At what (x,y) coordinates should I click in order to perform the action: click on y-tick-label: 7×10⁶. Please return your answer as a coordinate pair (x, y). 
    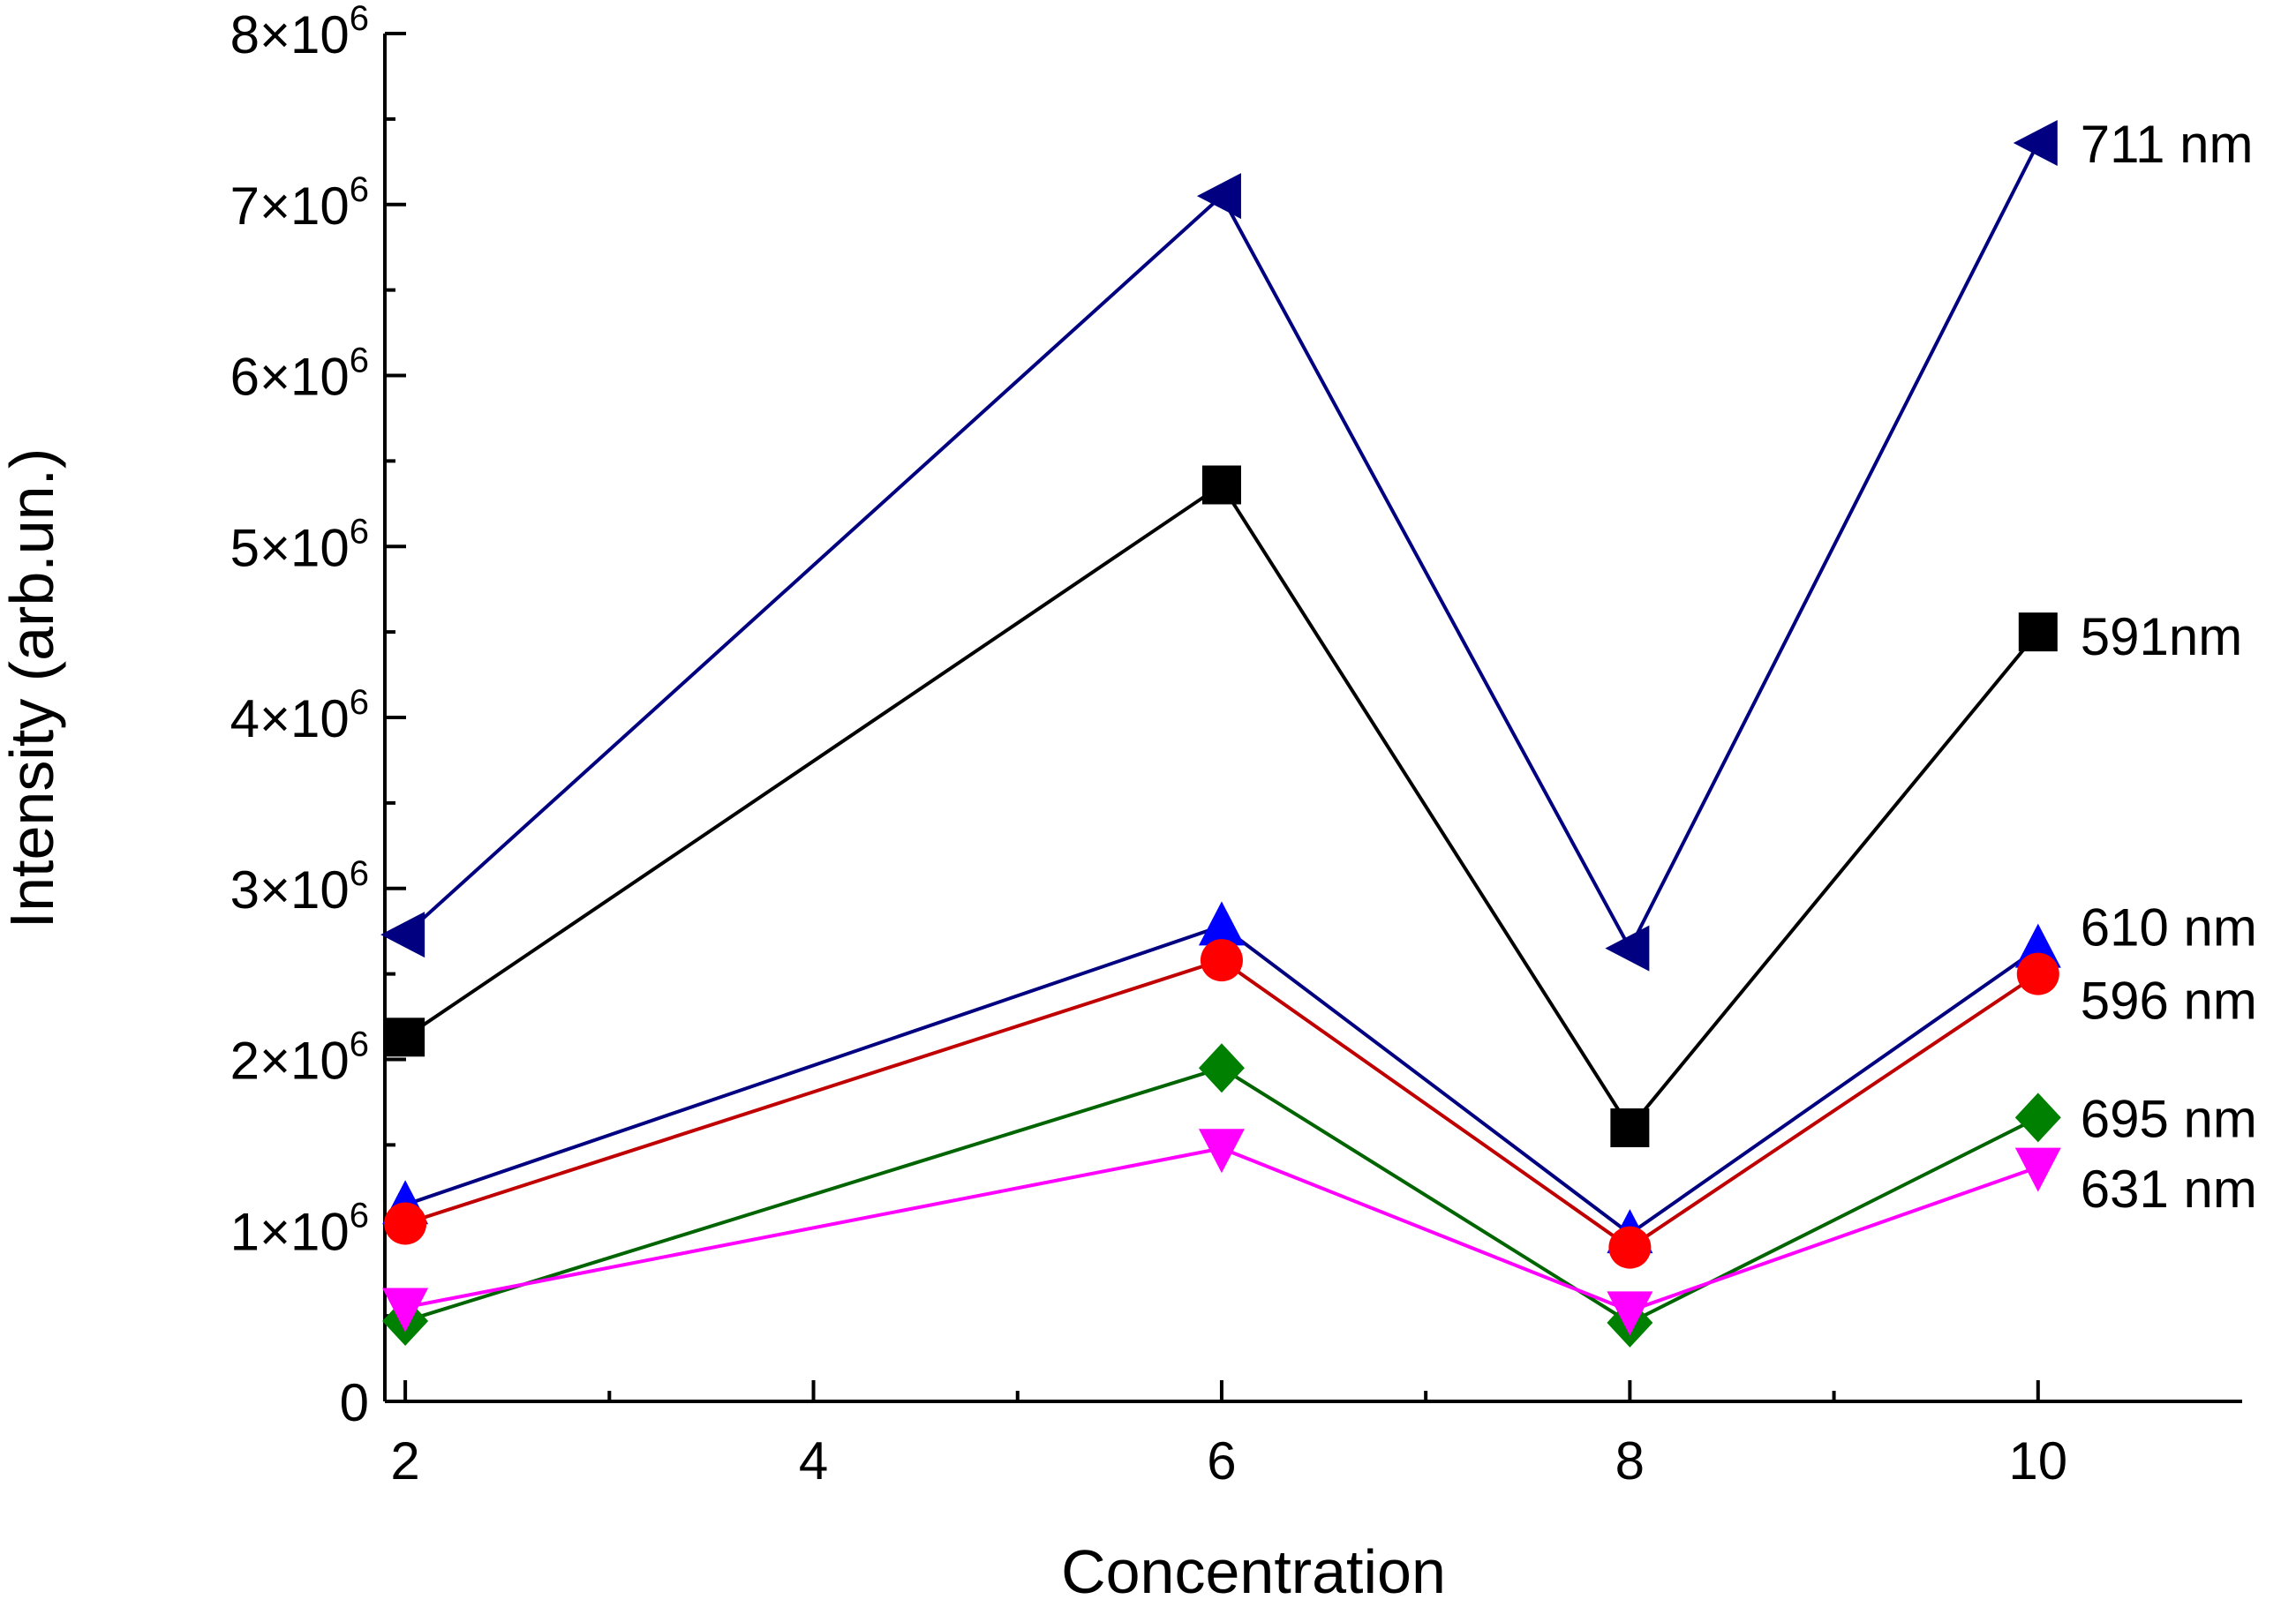
    Looking at the image, I should click on (300, 203).